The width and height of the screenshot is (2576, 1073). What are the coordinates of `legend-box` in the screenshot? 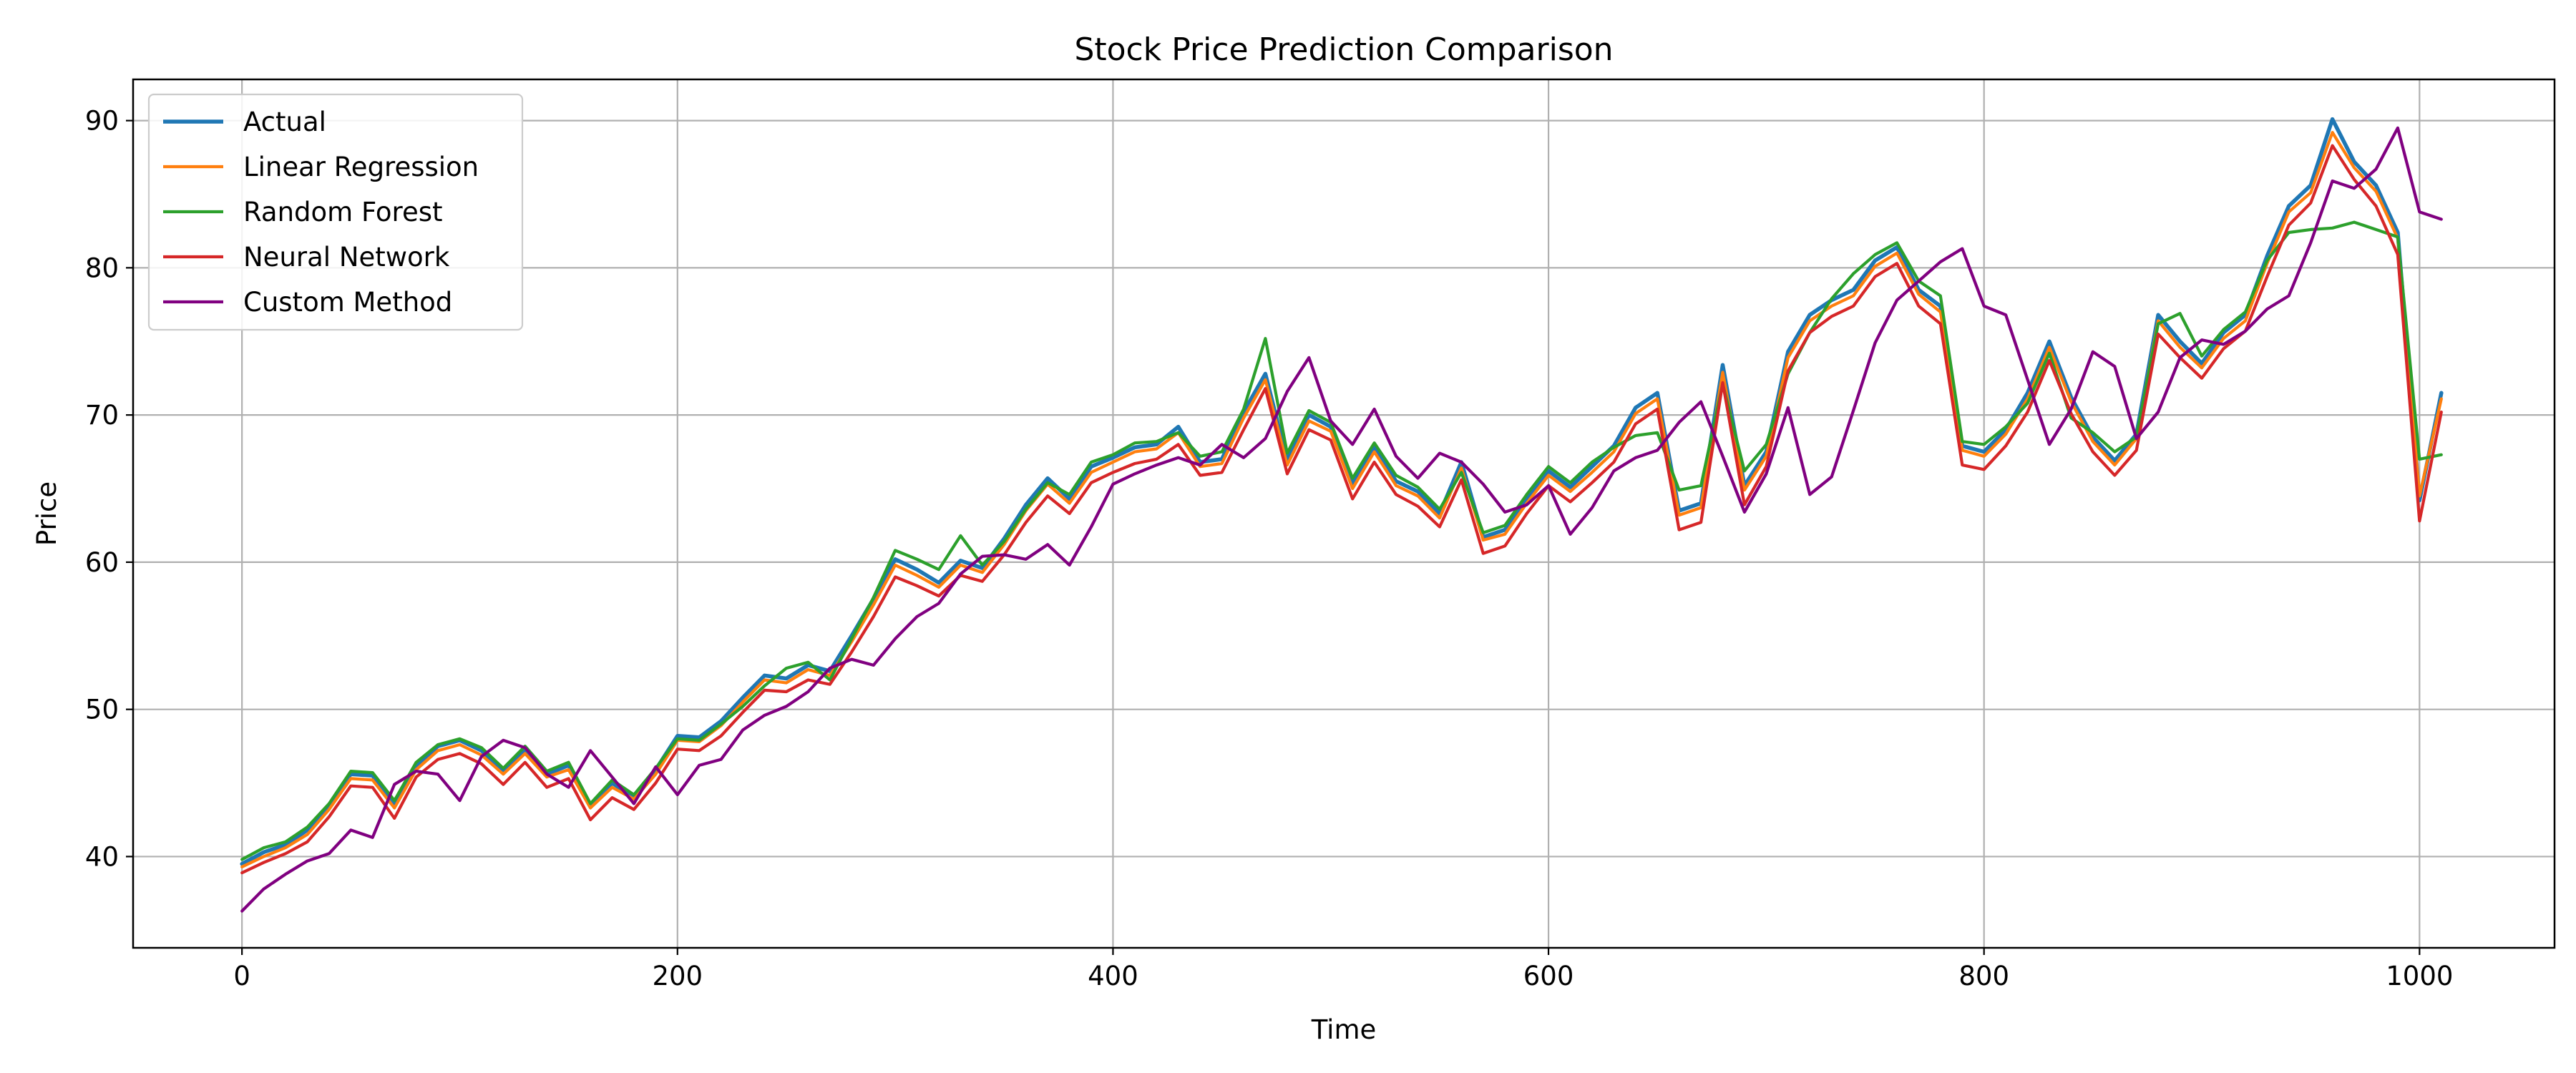 It's located at (335, 212).